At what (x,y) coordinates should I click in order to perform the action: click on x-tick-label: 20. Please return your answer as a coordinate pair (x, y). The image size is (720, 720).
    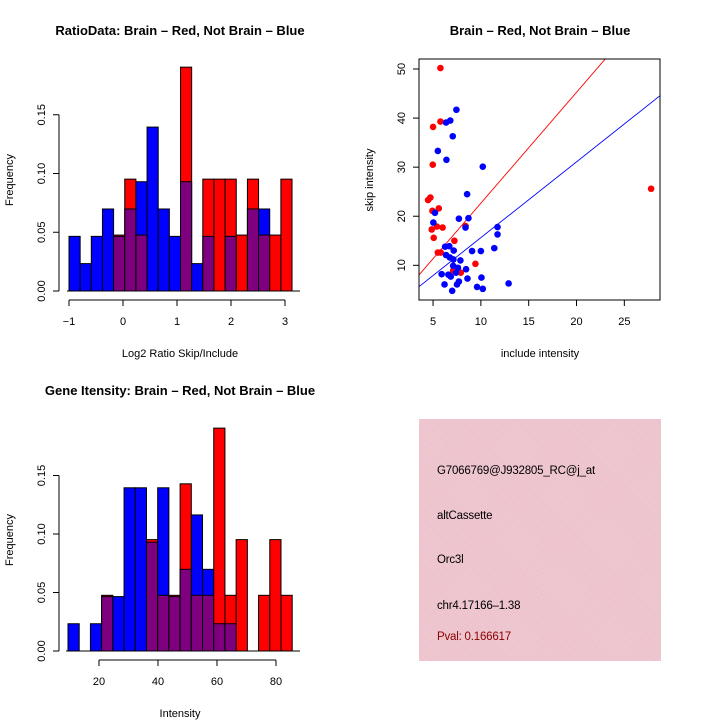
    Looking at the image, I should click on (99, 682).